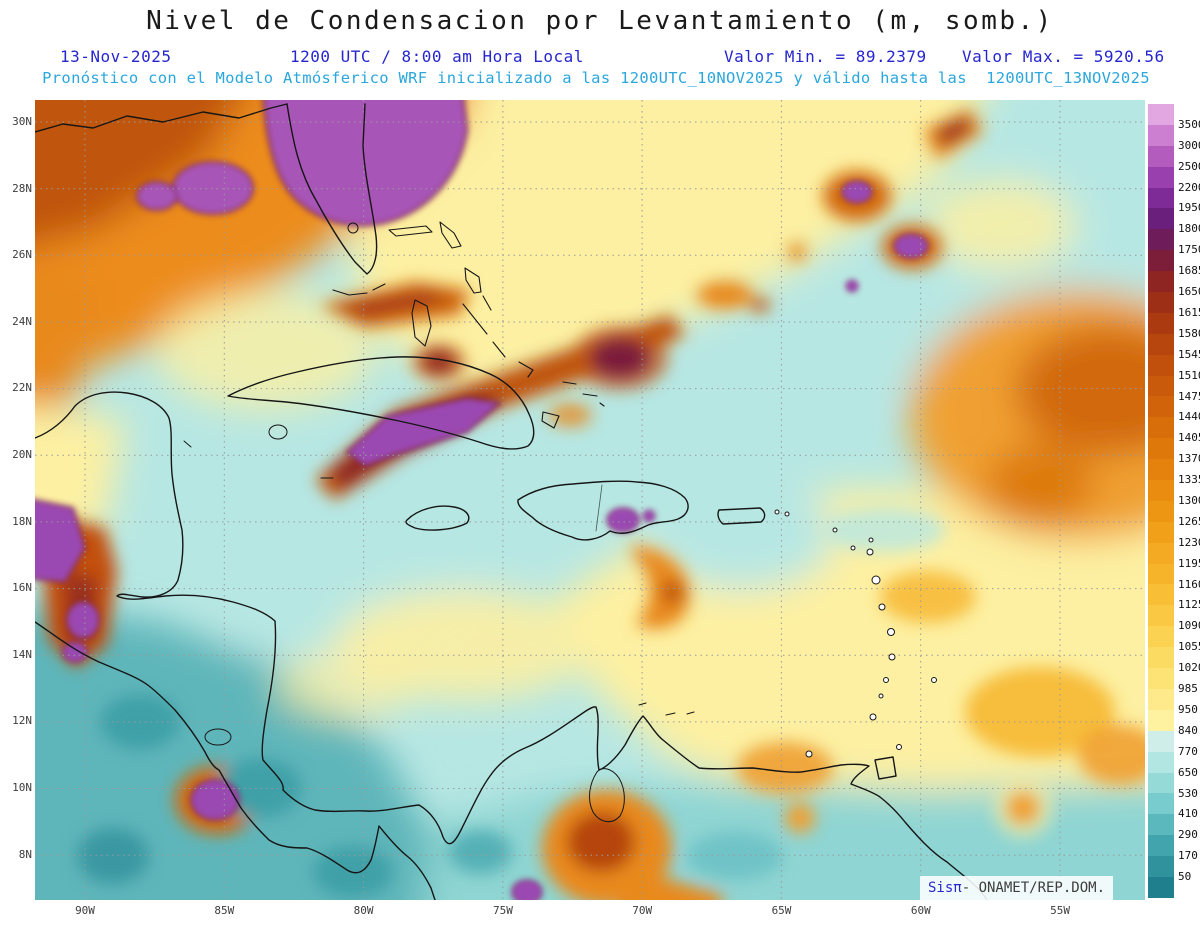 The height and width of the screenshot is (927, 1200). Describe the element at coordinates (1189, 521) in the screenshot. I see `colorbar-level-label: 1265` at that location.